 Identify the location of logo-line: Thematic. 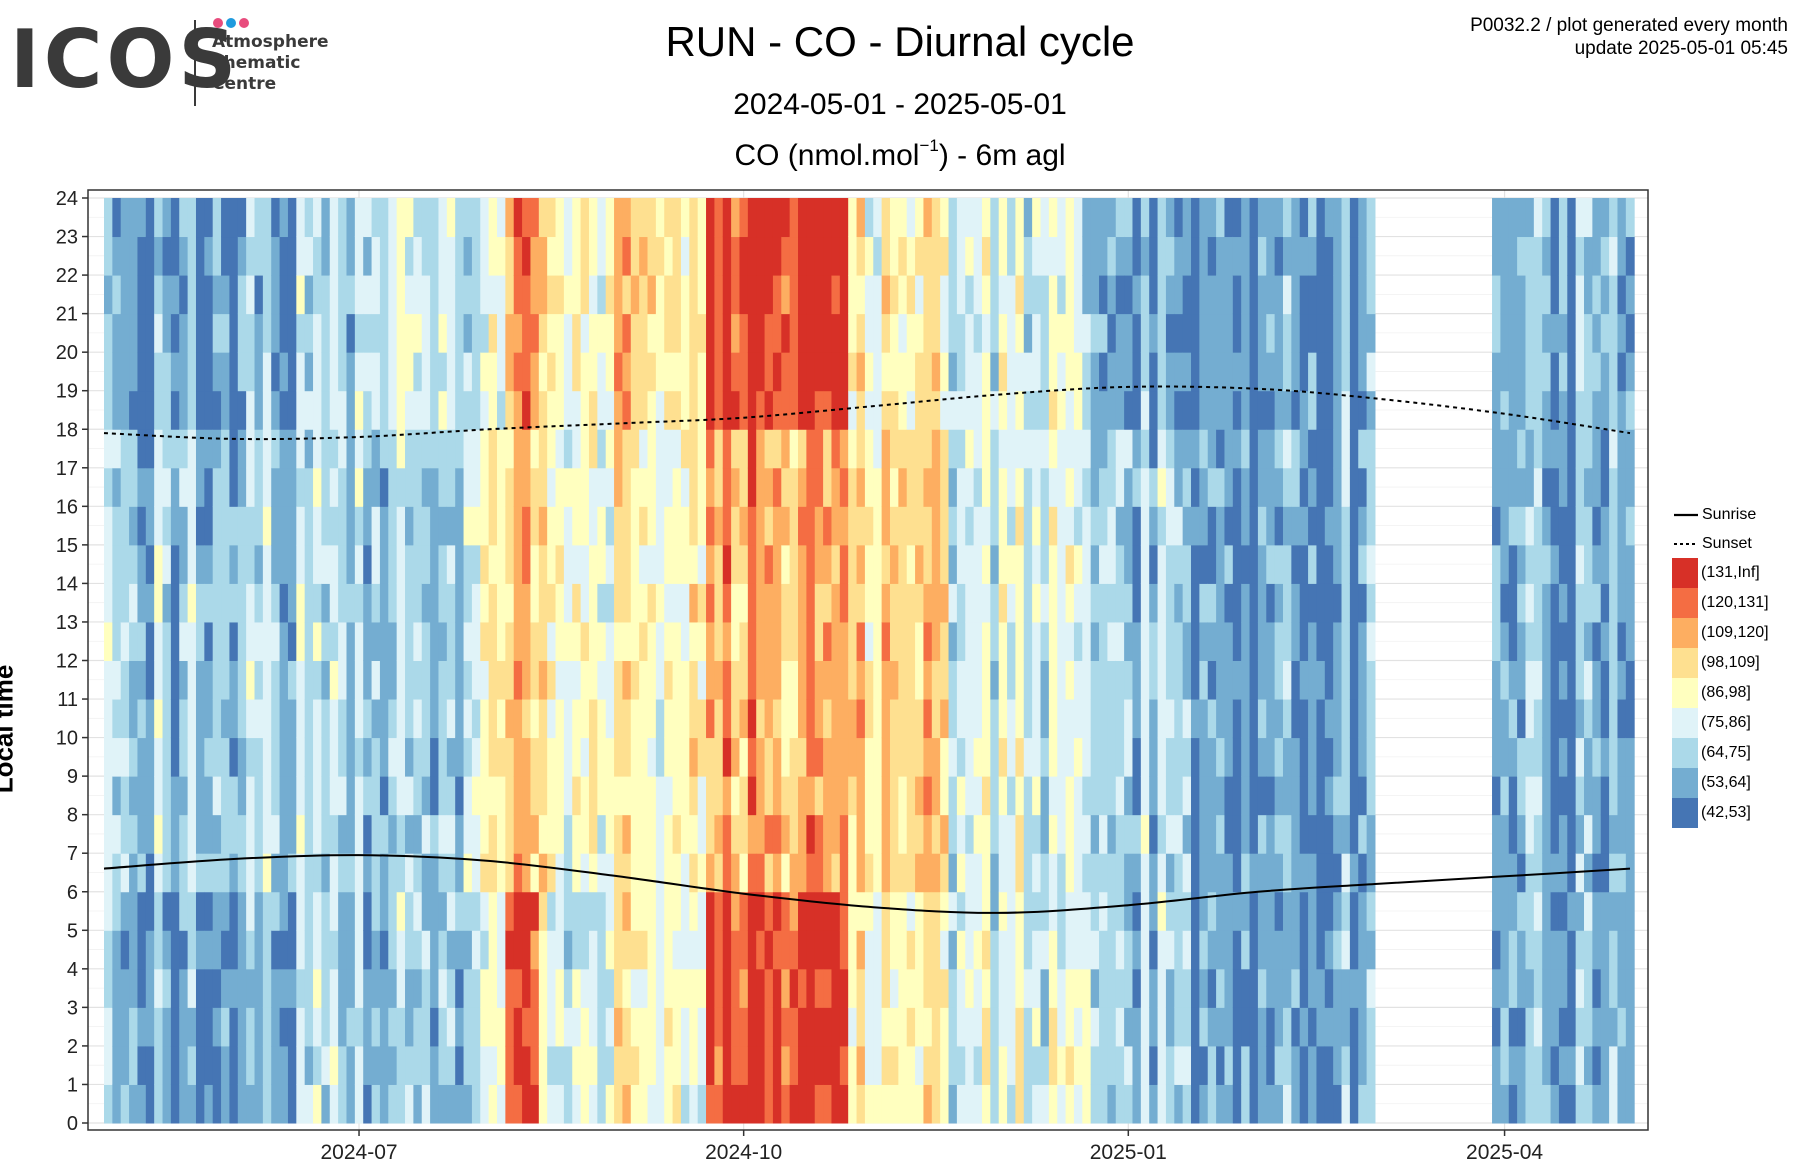
(256, 63).